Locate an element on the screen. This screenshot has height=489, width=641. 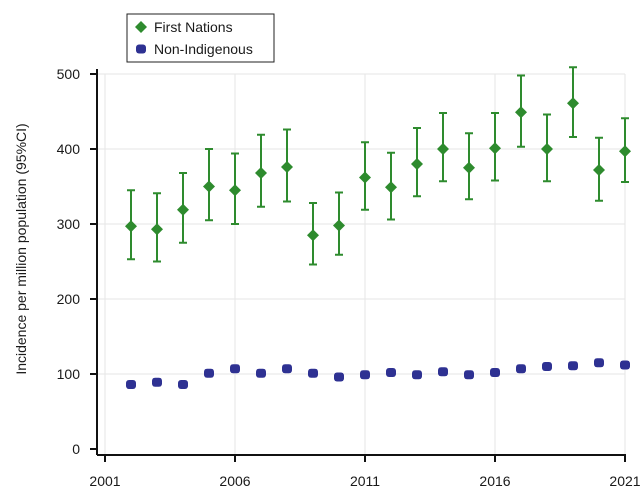
legend-label: First Nations is located at coordinates (193, 27).